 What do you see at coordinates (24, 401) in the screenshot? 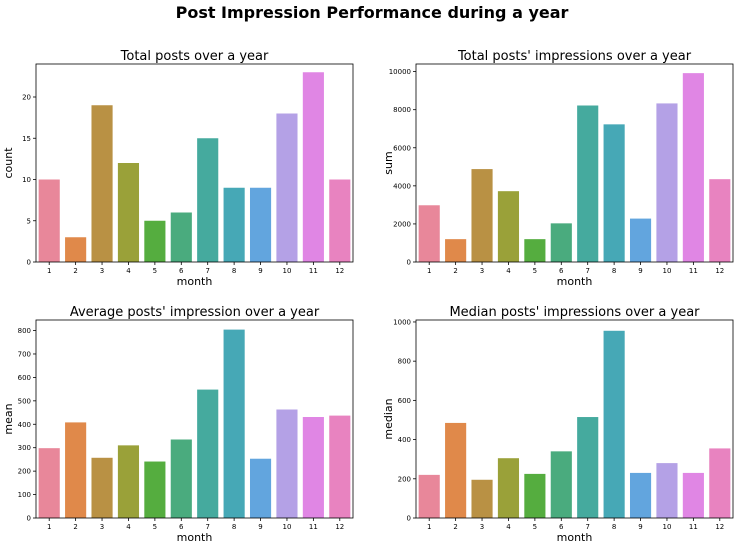
I see `y-tick-label: 500` at bounding box center [24, 401].